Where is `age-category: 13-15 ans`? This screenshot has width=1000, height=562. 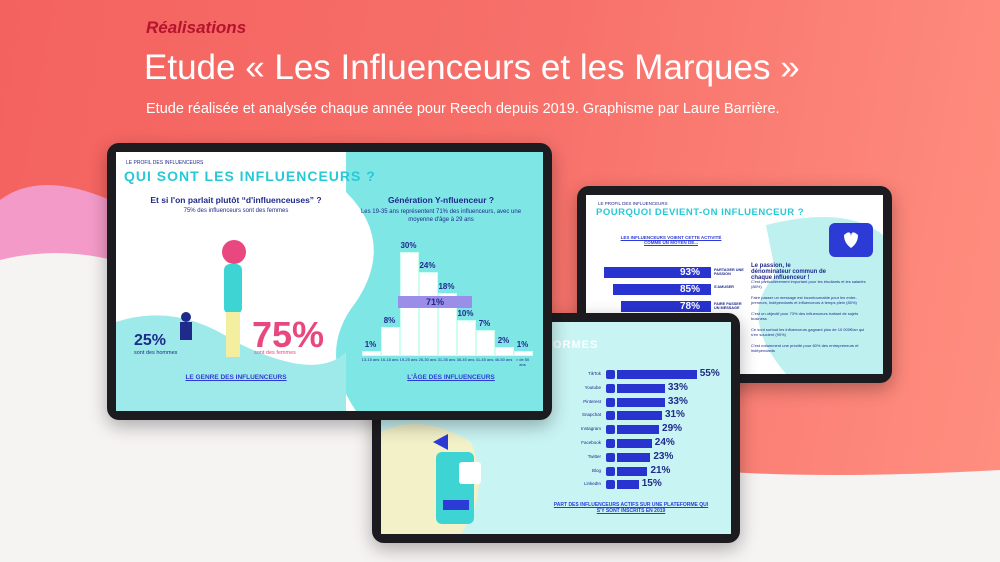
age-category: 13-15 ans is located at coordinates (370, 359).